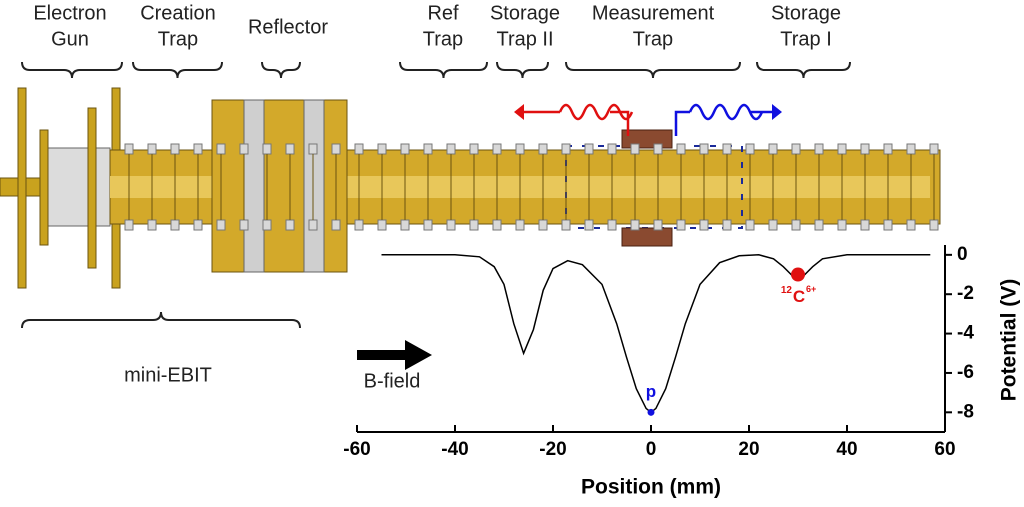 This screenshot has width=1024, height=507. What do you see at coordinates (161, 320) in the screenshot?
I see `device-bracket` at bounding box center [161, 320].